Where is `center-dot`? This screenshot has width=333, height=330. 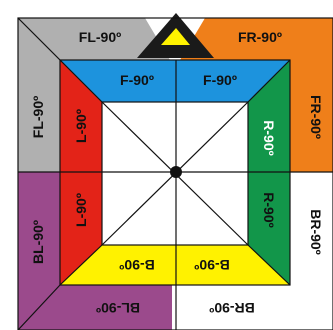
center-dot is located at coordinates (176, 172).